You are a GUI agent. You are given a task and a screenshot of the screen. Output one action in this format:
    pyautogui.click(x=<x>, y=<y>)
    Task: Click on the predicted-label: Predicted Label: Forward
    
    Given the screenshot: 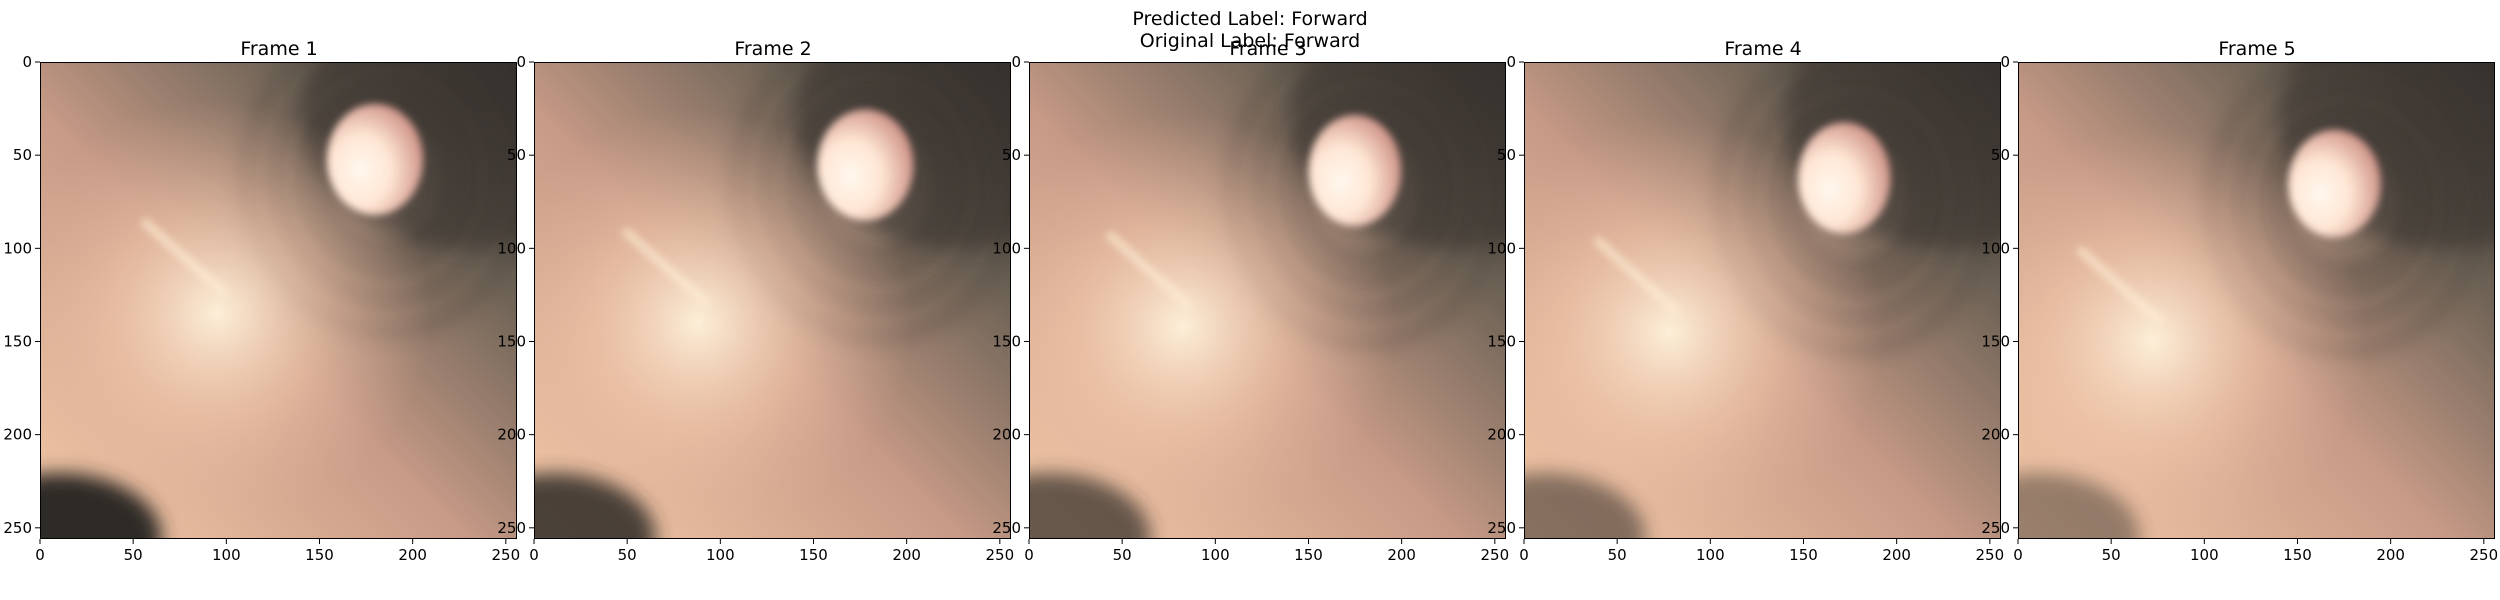 What is the action you would take?
    pyautogui.click(x=1250, y=19)
    